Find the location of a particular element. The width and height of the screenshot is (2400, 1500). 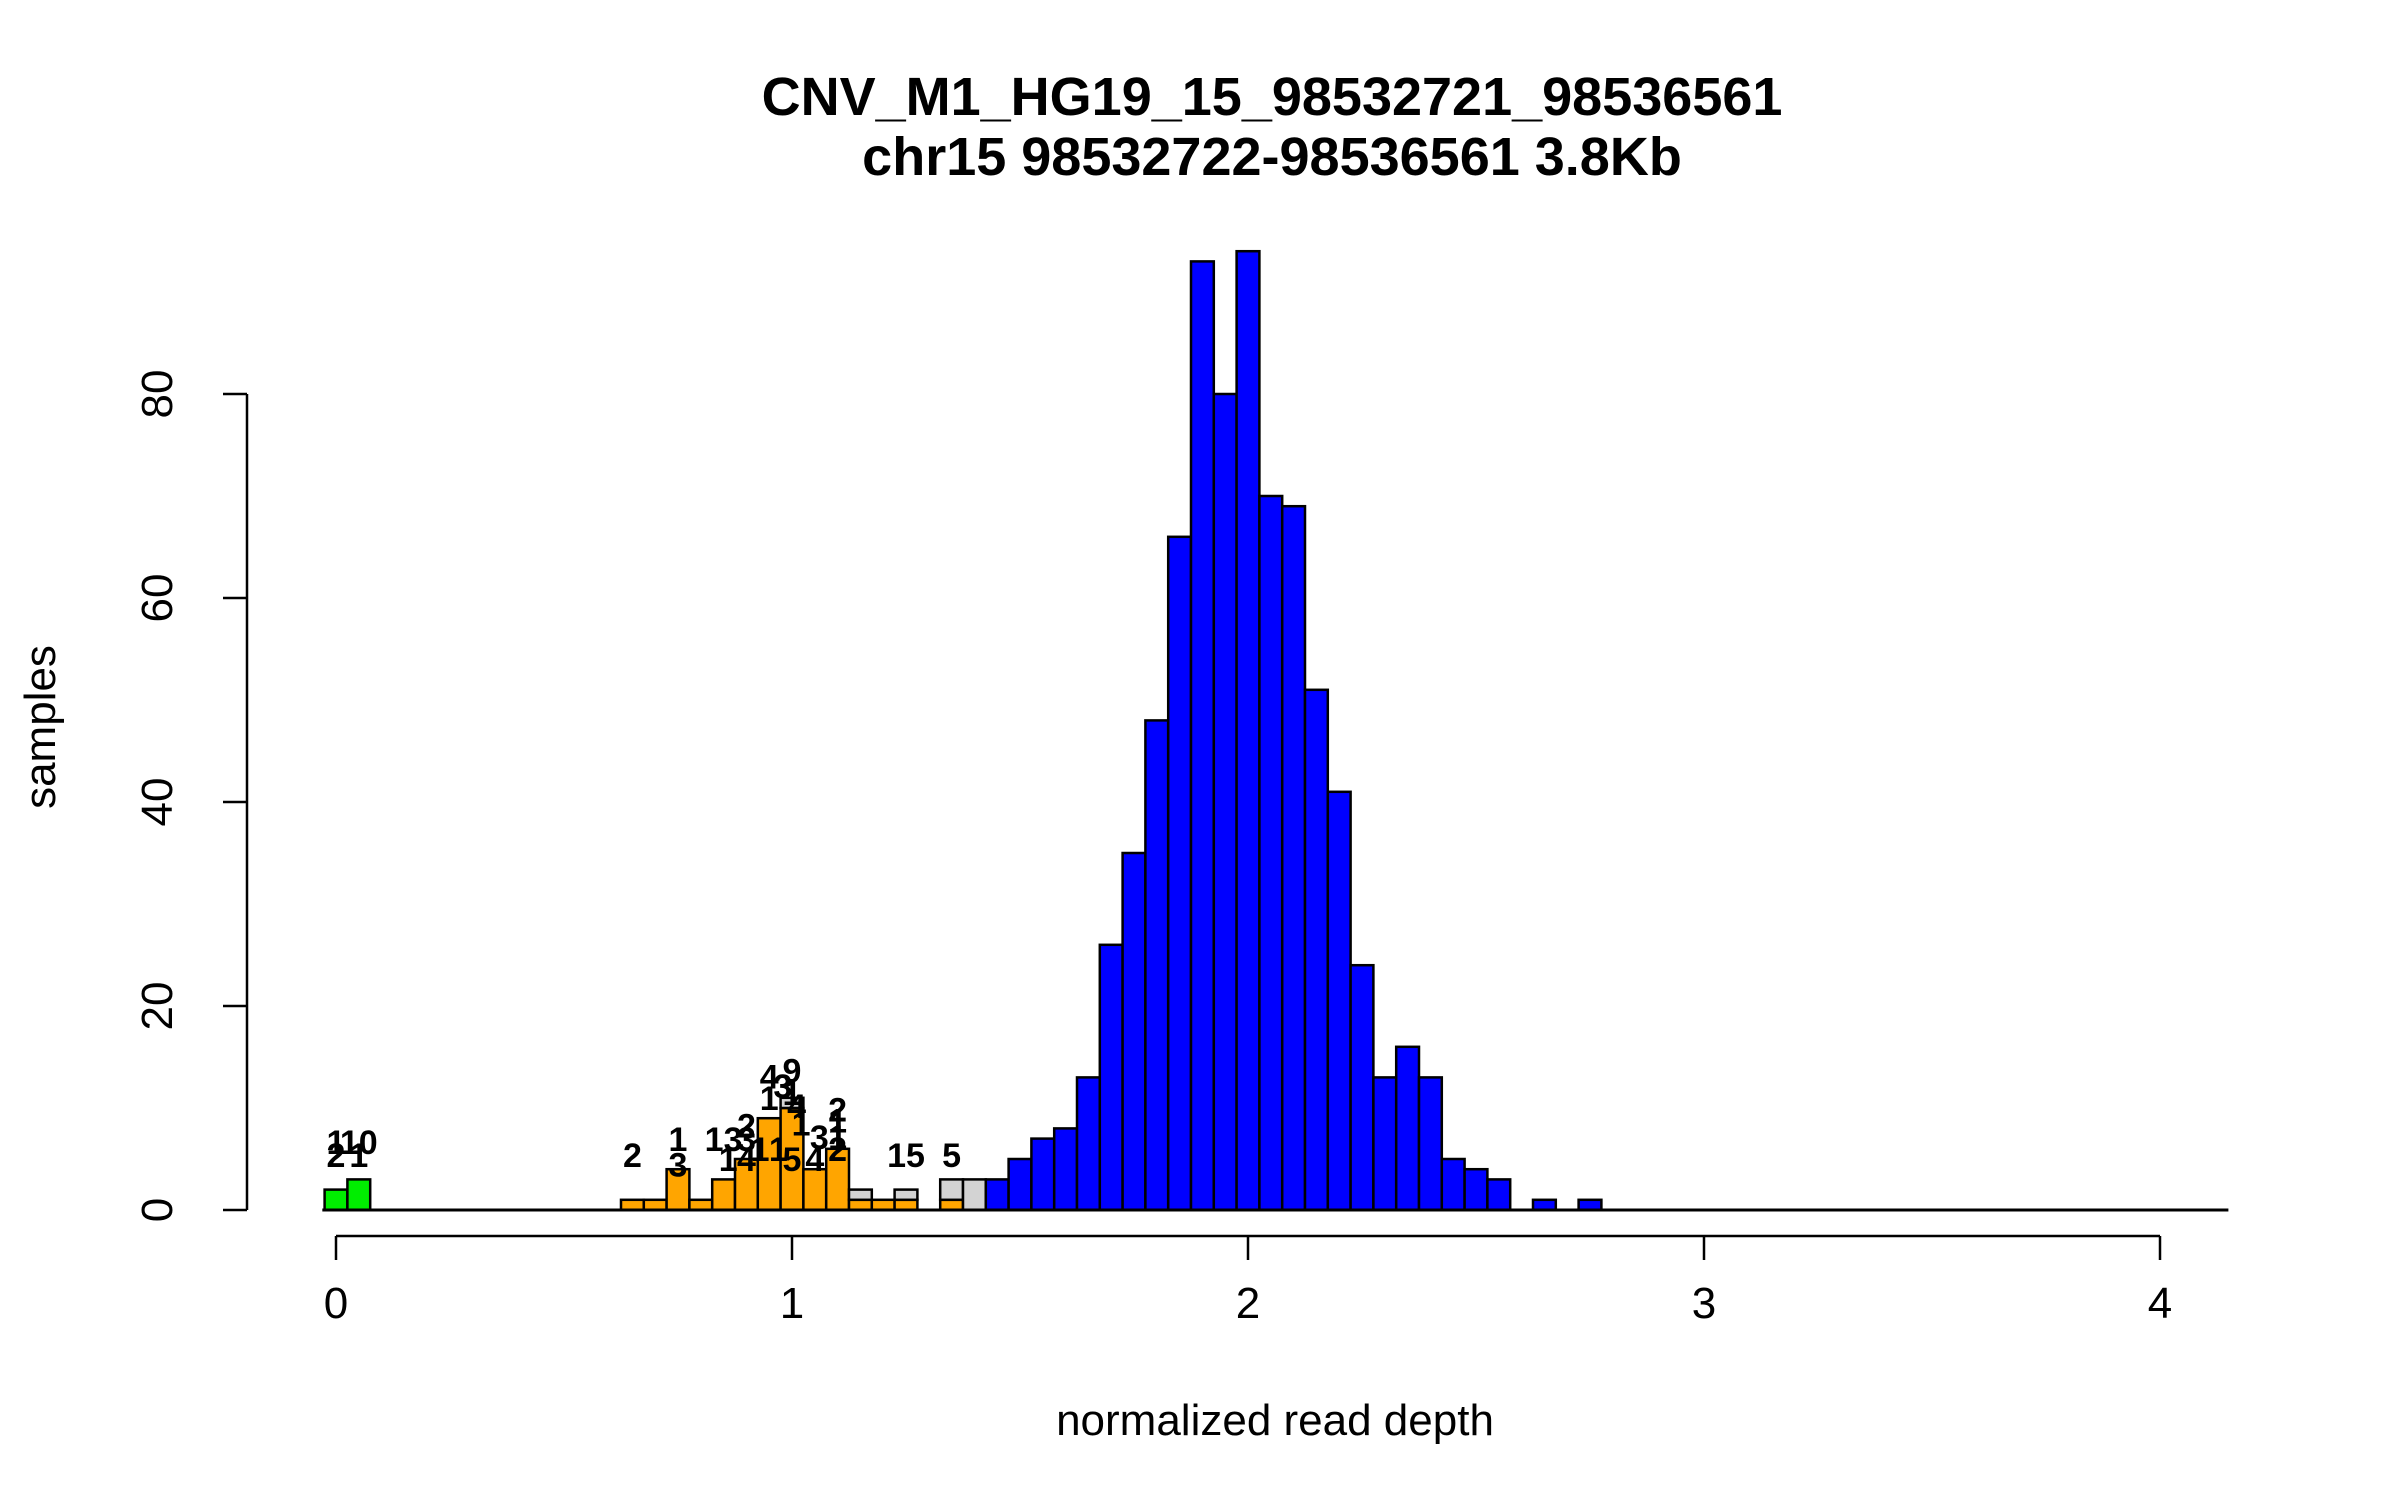

chart-title: CNV_M1_HG19_15_98532721_98536561 is located at coordinates (1272, 97).